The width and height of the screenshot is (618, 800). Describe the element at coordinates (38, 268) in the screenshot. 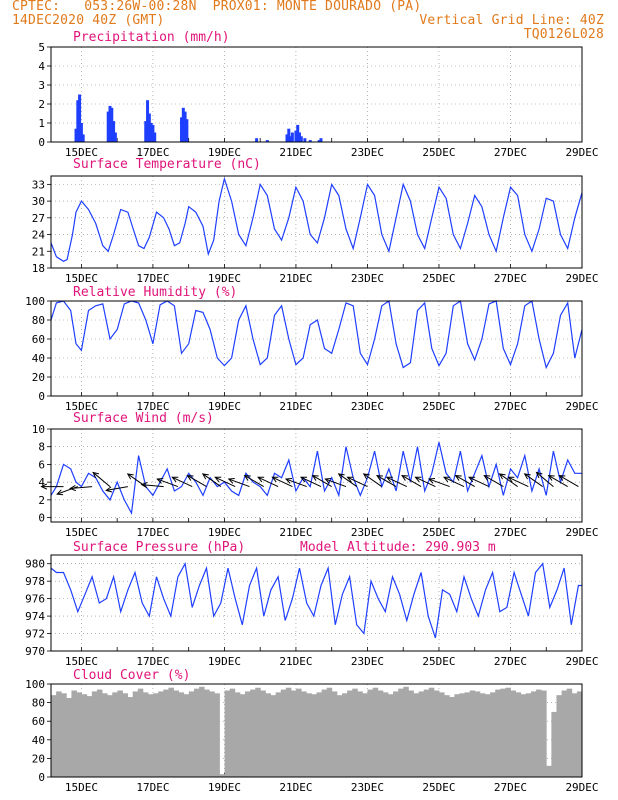

I see `y-tick-label: 18` at that location.